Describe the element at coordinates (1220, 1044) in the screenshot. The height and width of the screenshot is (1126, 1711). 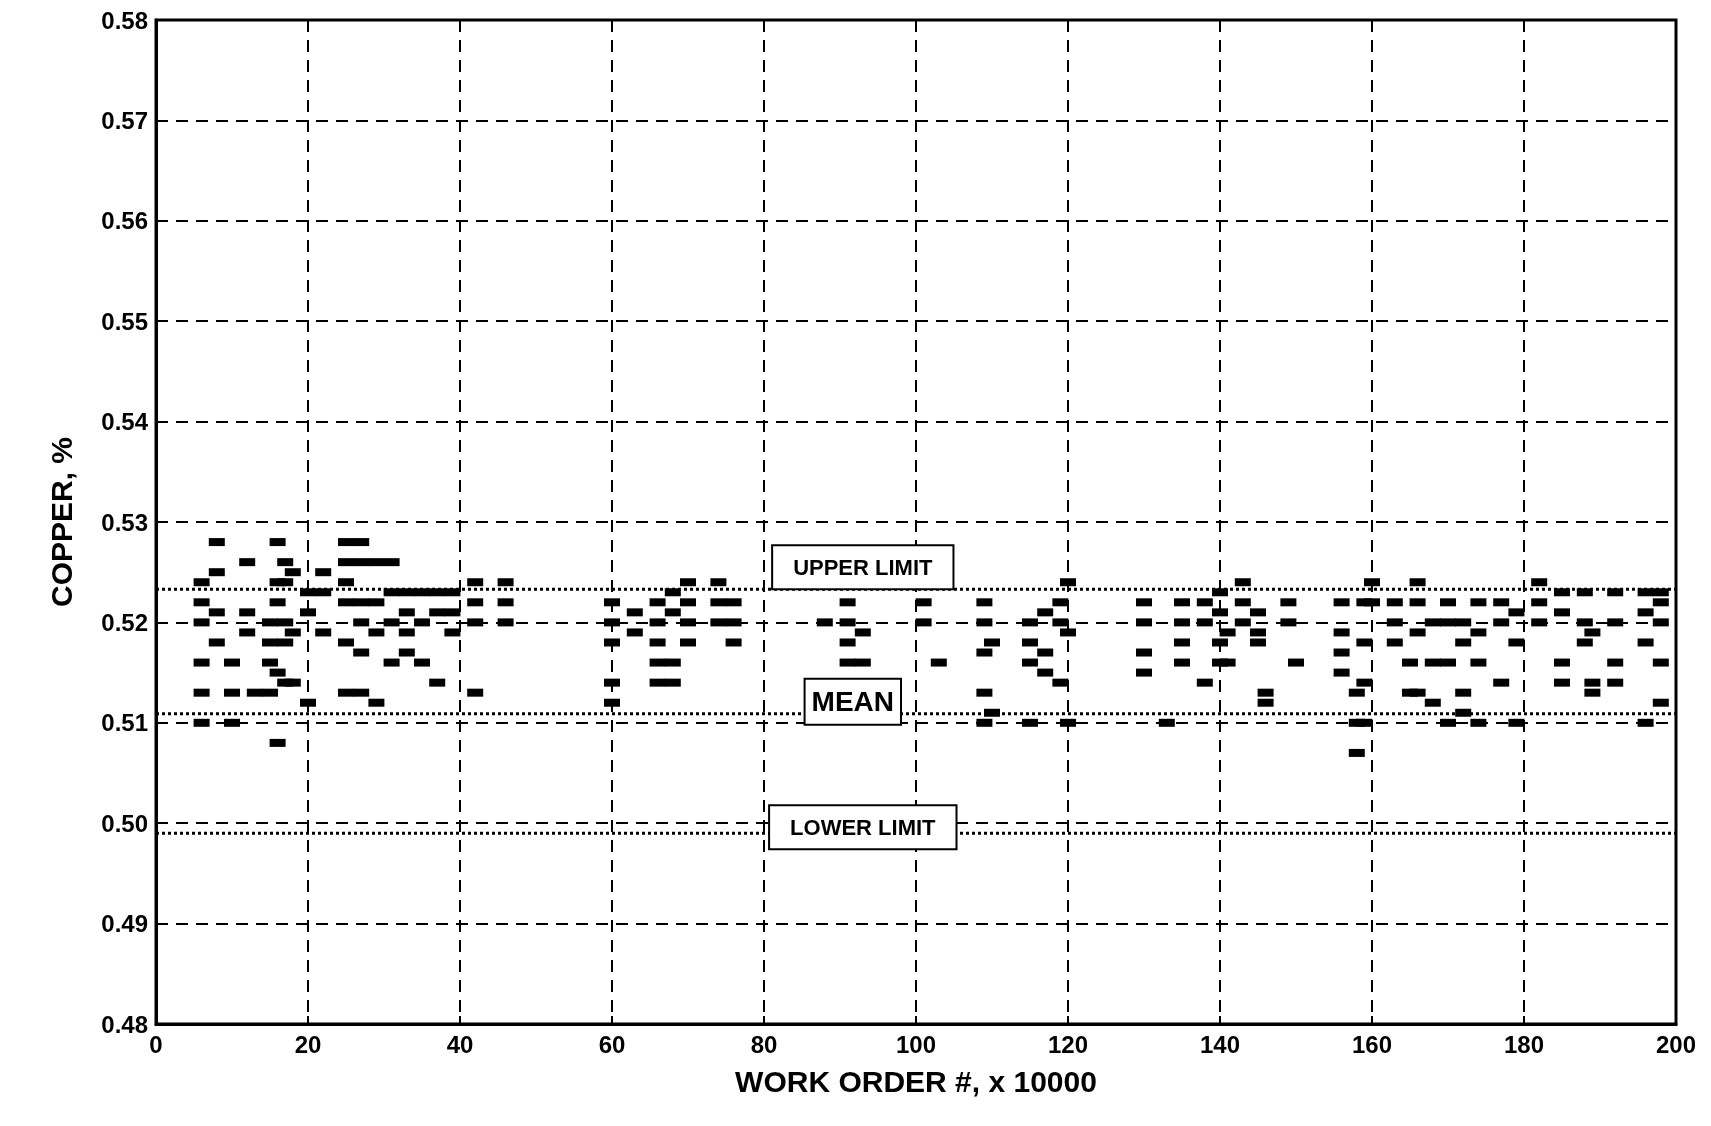
I see `x-tick-label: 140` at that location.